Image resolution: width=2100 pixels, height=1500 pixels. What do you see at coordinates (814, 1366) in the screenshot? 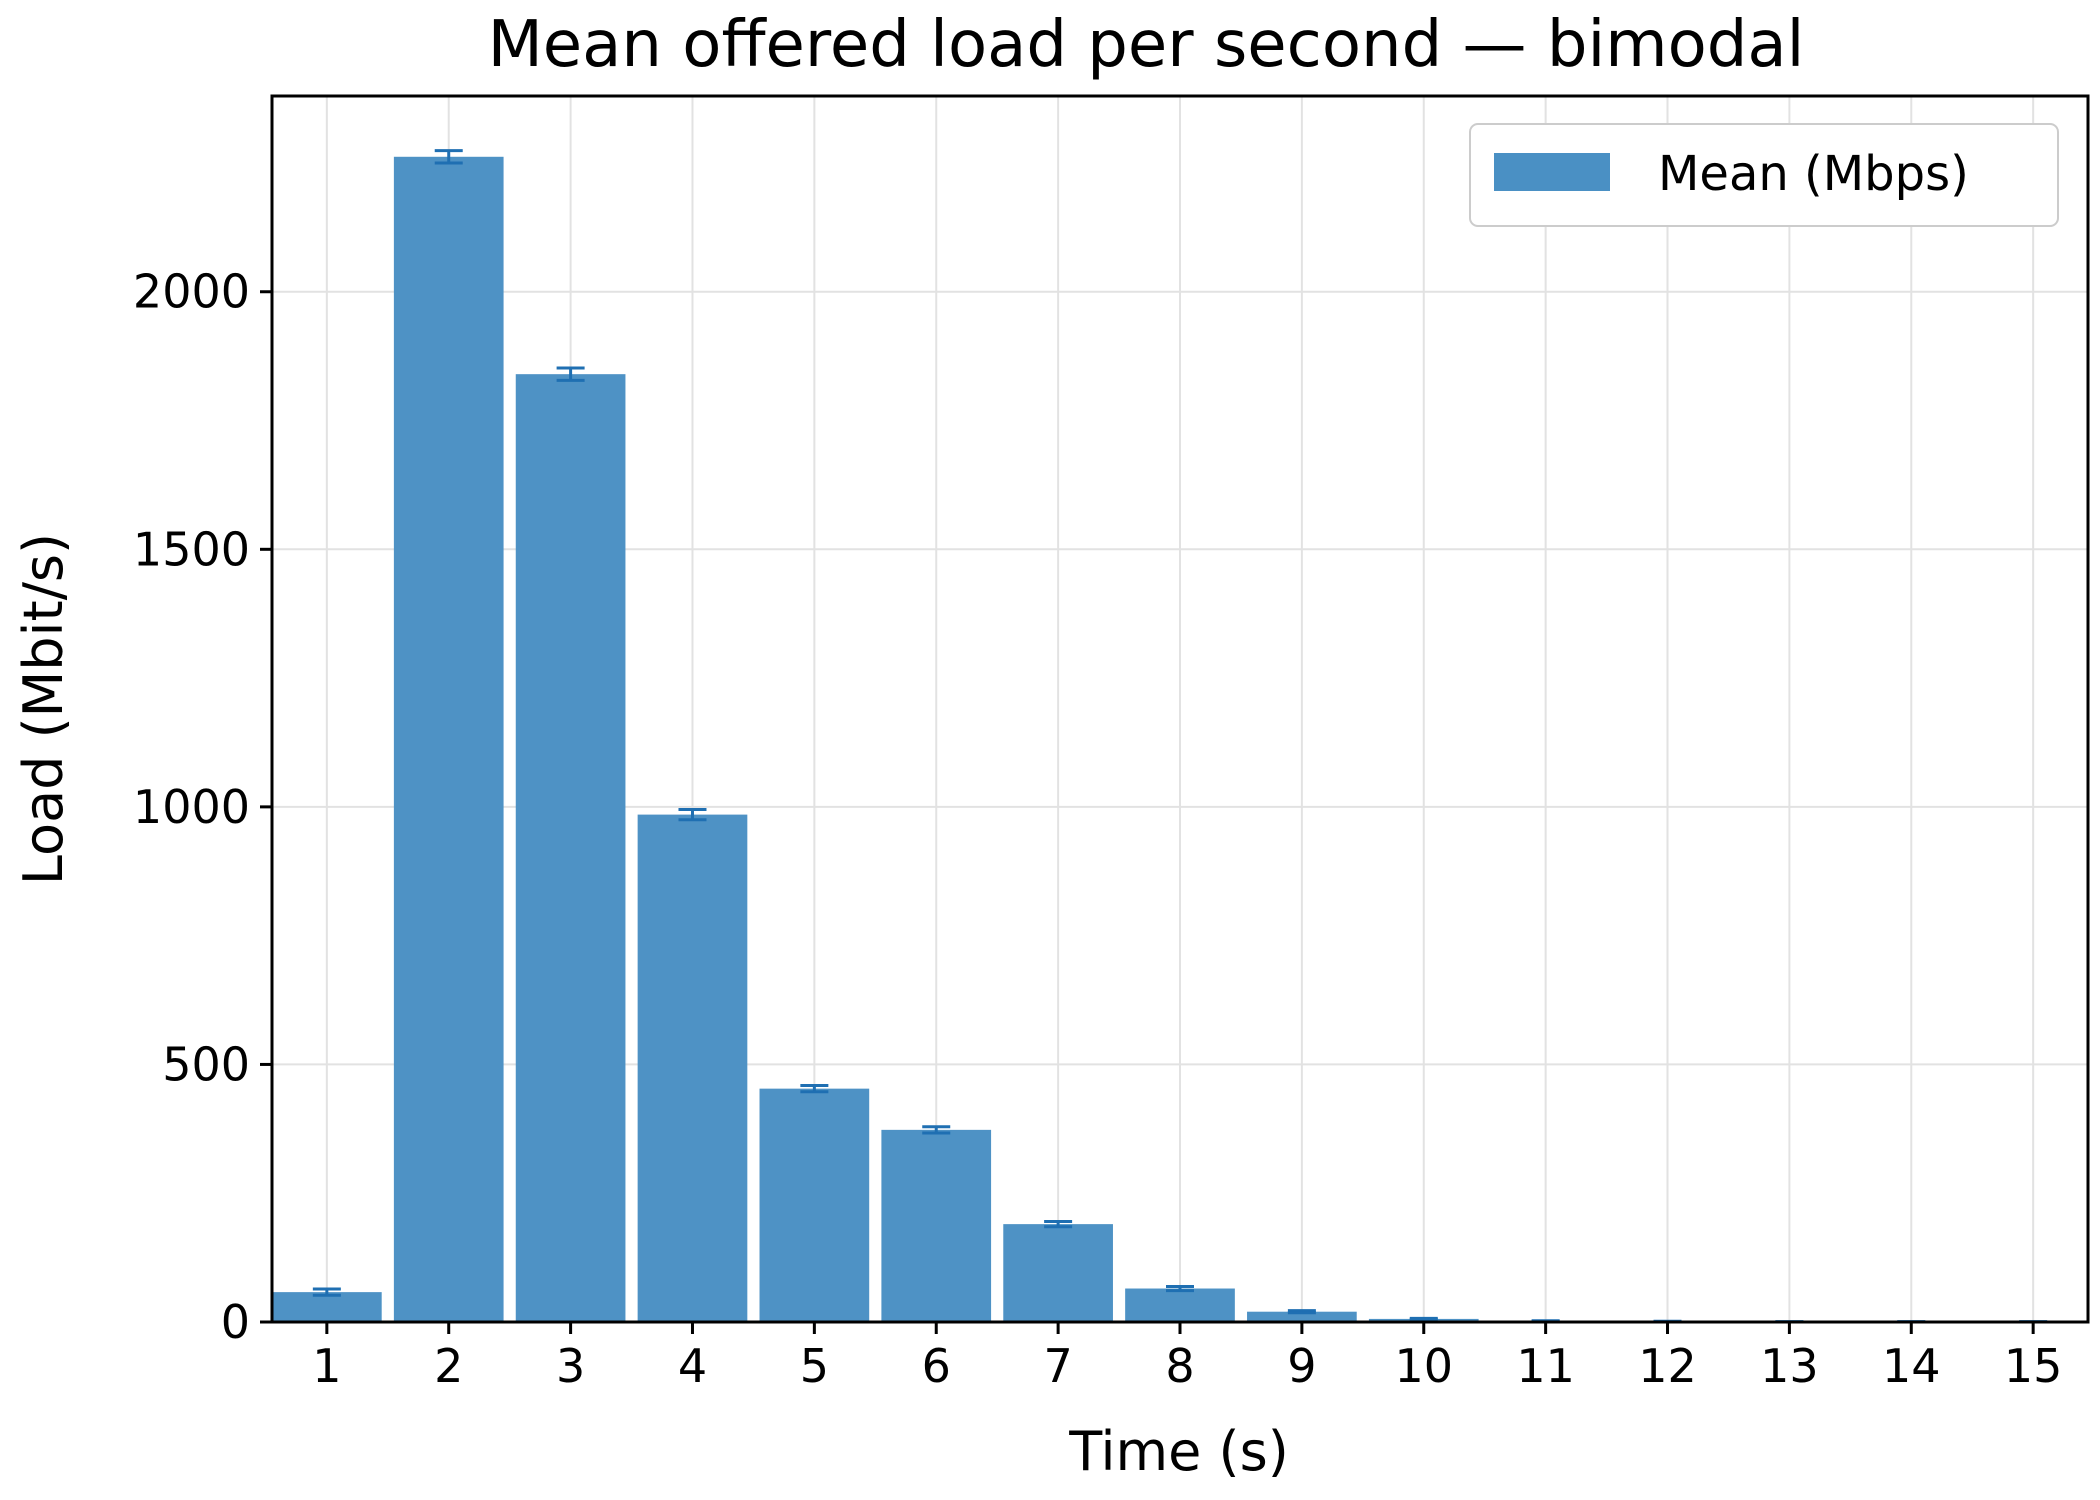
I see `x-tick-label: 5` at bounding box center [814, 1366].